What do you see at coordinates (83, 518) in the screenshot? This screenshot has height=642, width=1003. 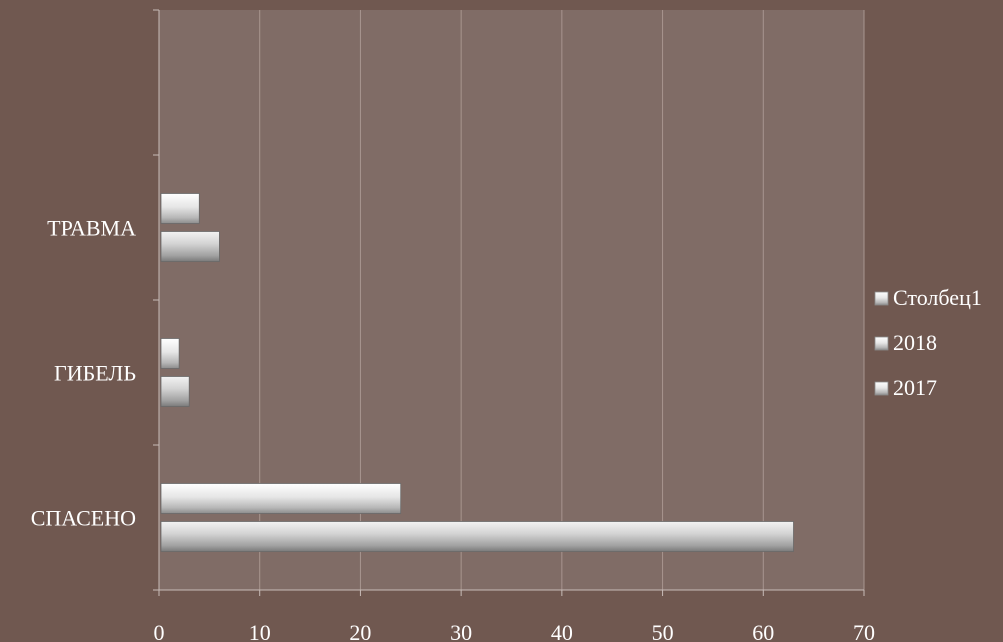 I see `category-label: СПАСЕНО` at bounding box center [83, 518].